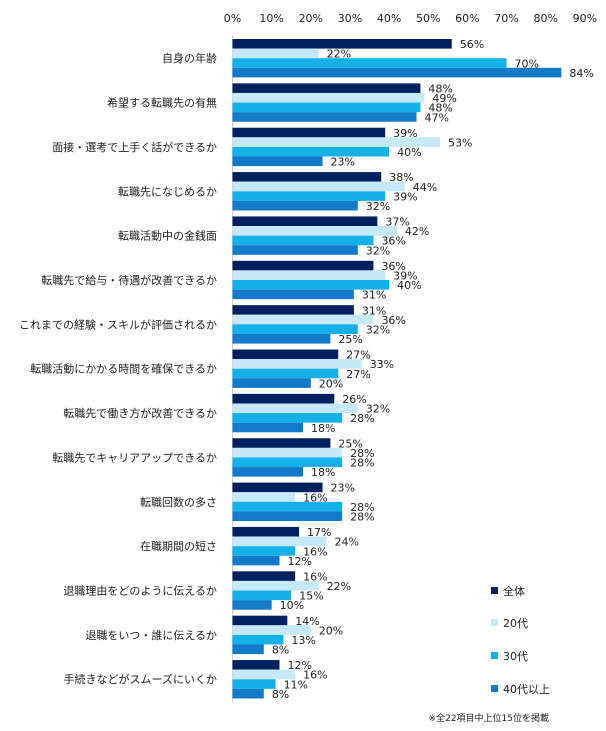 The height and width of the screenshot is (731, 606). Describe the element at coordinates (350, 339) in the screenshot. I see `data-label: 25%` at that location.